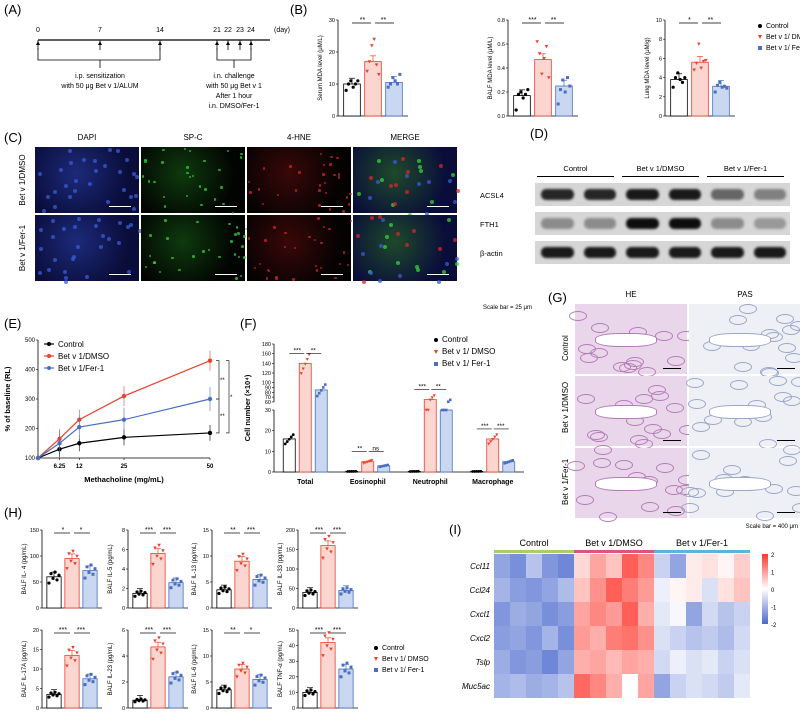 The image size is (800, 722). I want to click on line-x-tick: 25, so click(124, 467).